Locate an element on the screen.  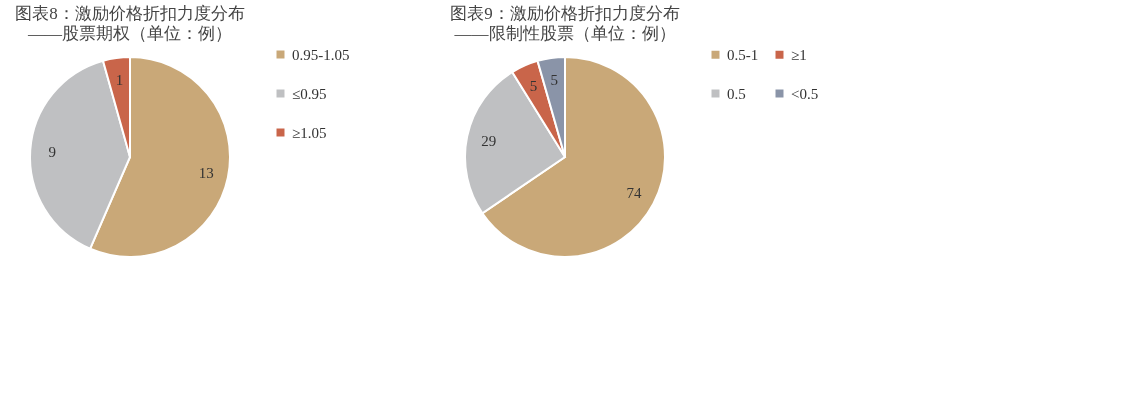
data-label: 74 is located at coordinates (634, 193).